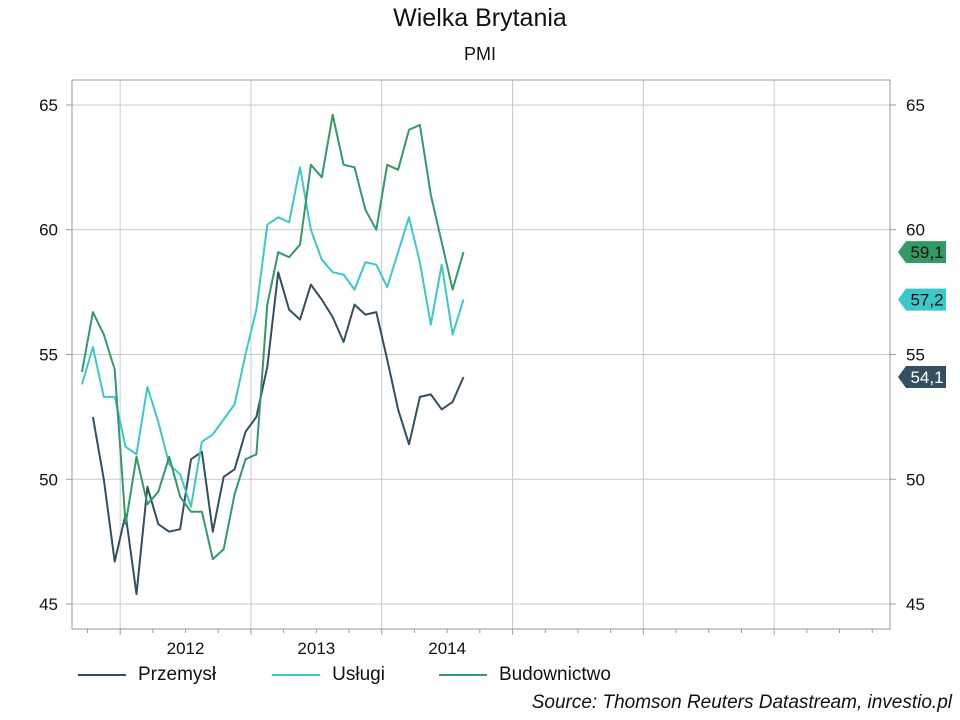 This screenshot has height=720, width=960. Describe the element at coordinates (358, 674) in the screenshot. I see `legend-label: Usługi` at that location.